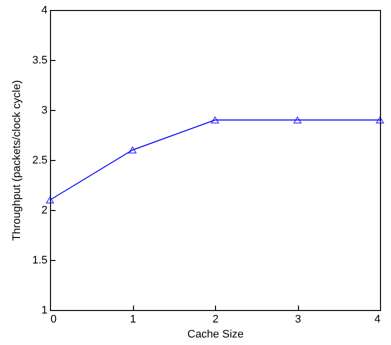  What do you see at coordinates (298, 320) in the screenshot?
I see `x-tick-label: 3` at bounding box center [298, 320].